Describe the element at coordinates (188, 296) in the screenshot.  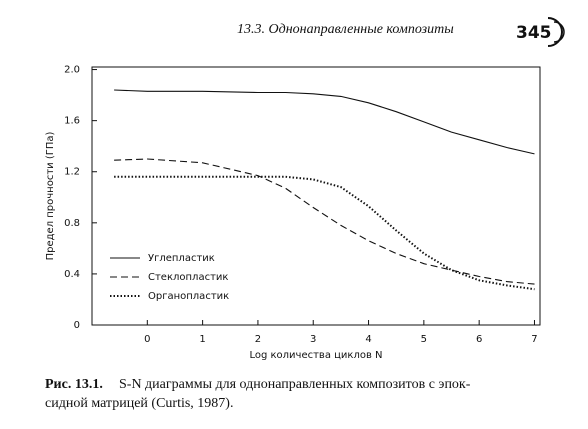
I see `legend-label: Органопластик` at that location.